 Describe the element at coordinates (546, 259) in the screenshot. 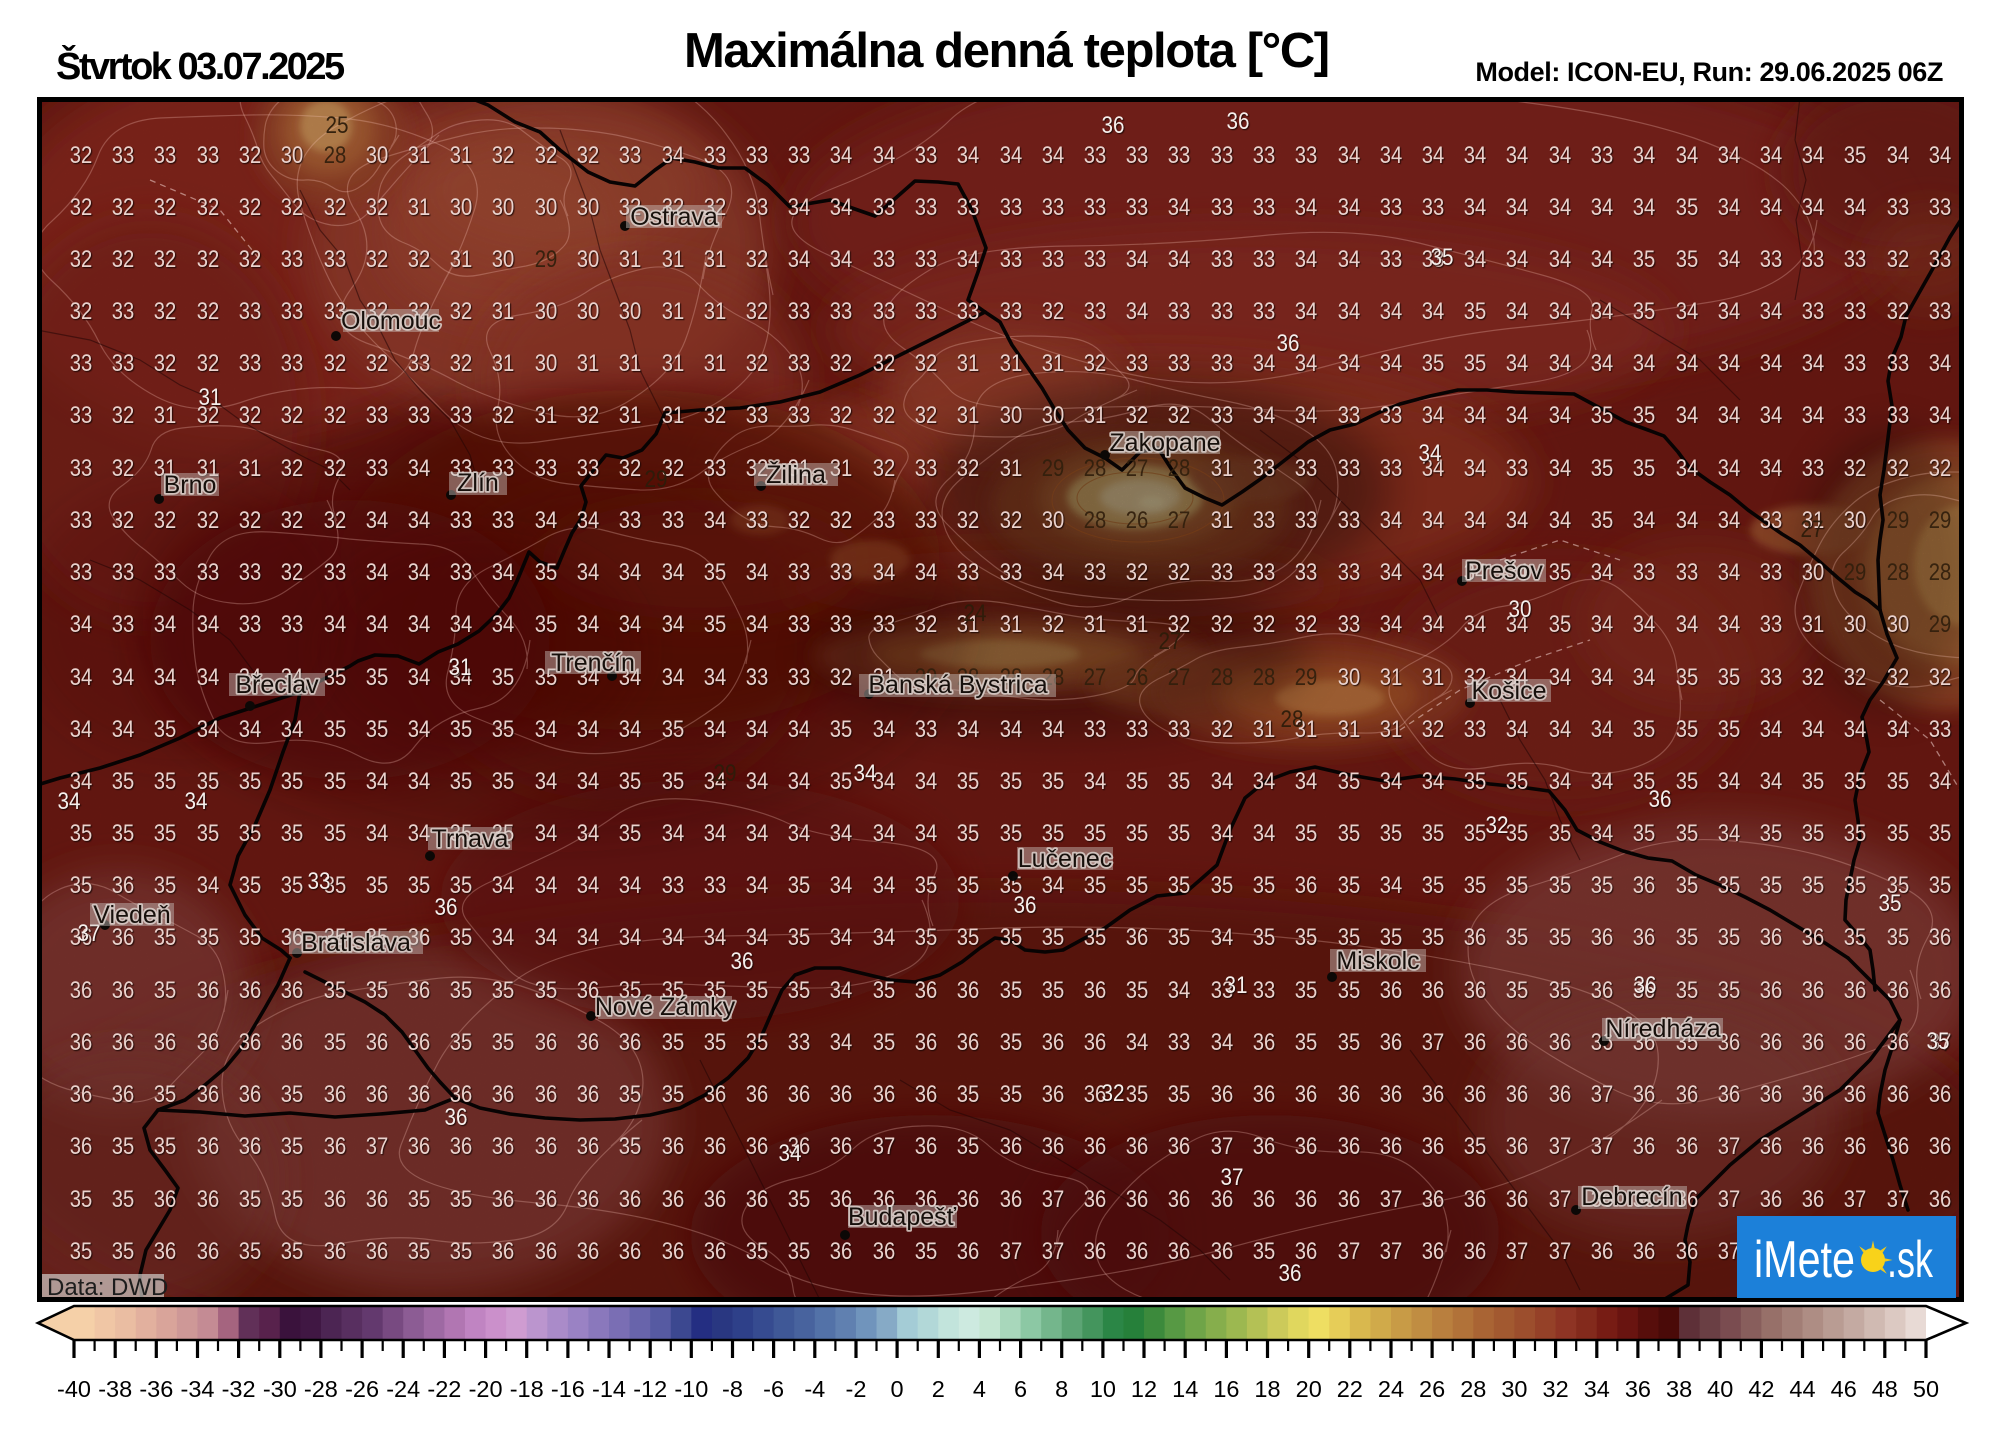

I see `svg-text: 29` at that location.